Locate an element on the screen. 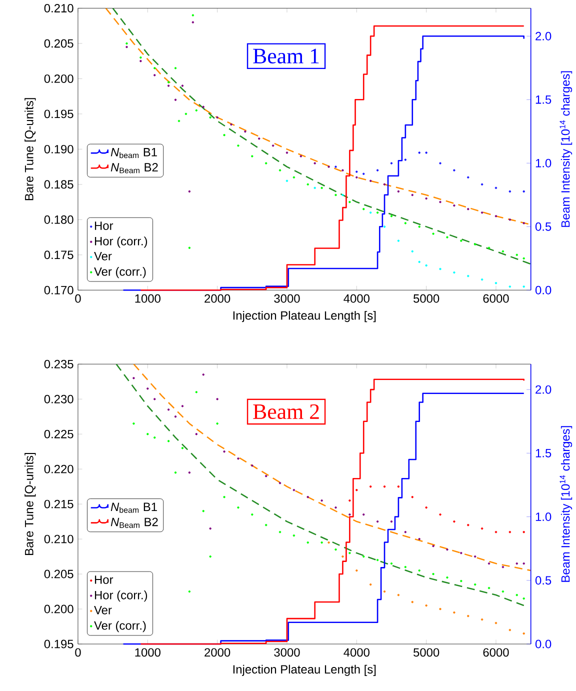  y-tick-label: 0.220 is located at coordinates (59, 469).